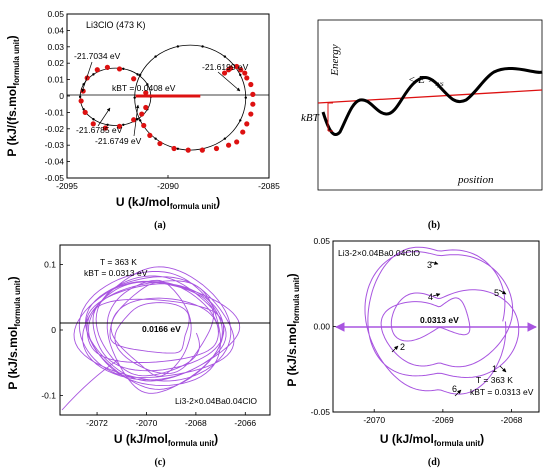 Image resolution: width=550 pixels, height=471 pixels. I want to click on plot-a-title: Li3ClO (473 K), so click(116, 25).